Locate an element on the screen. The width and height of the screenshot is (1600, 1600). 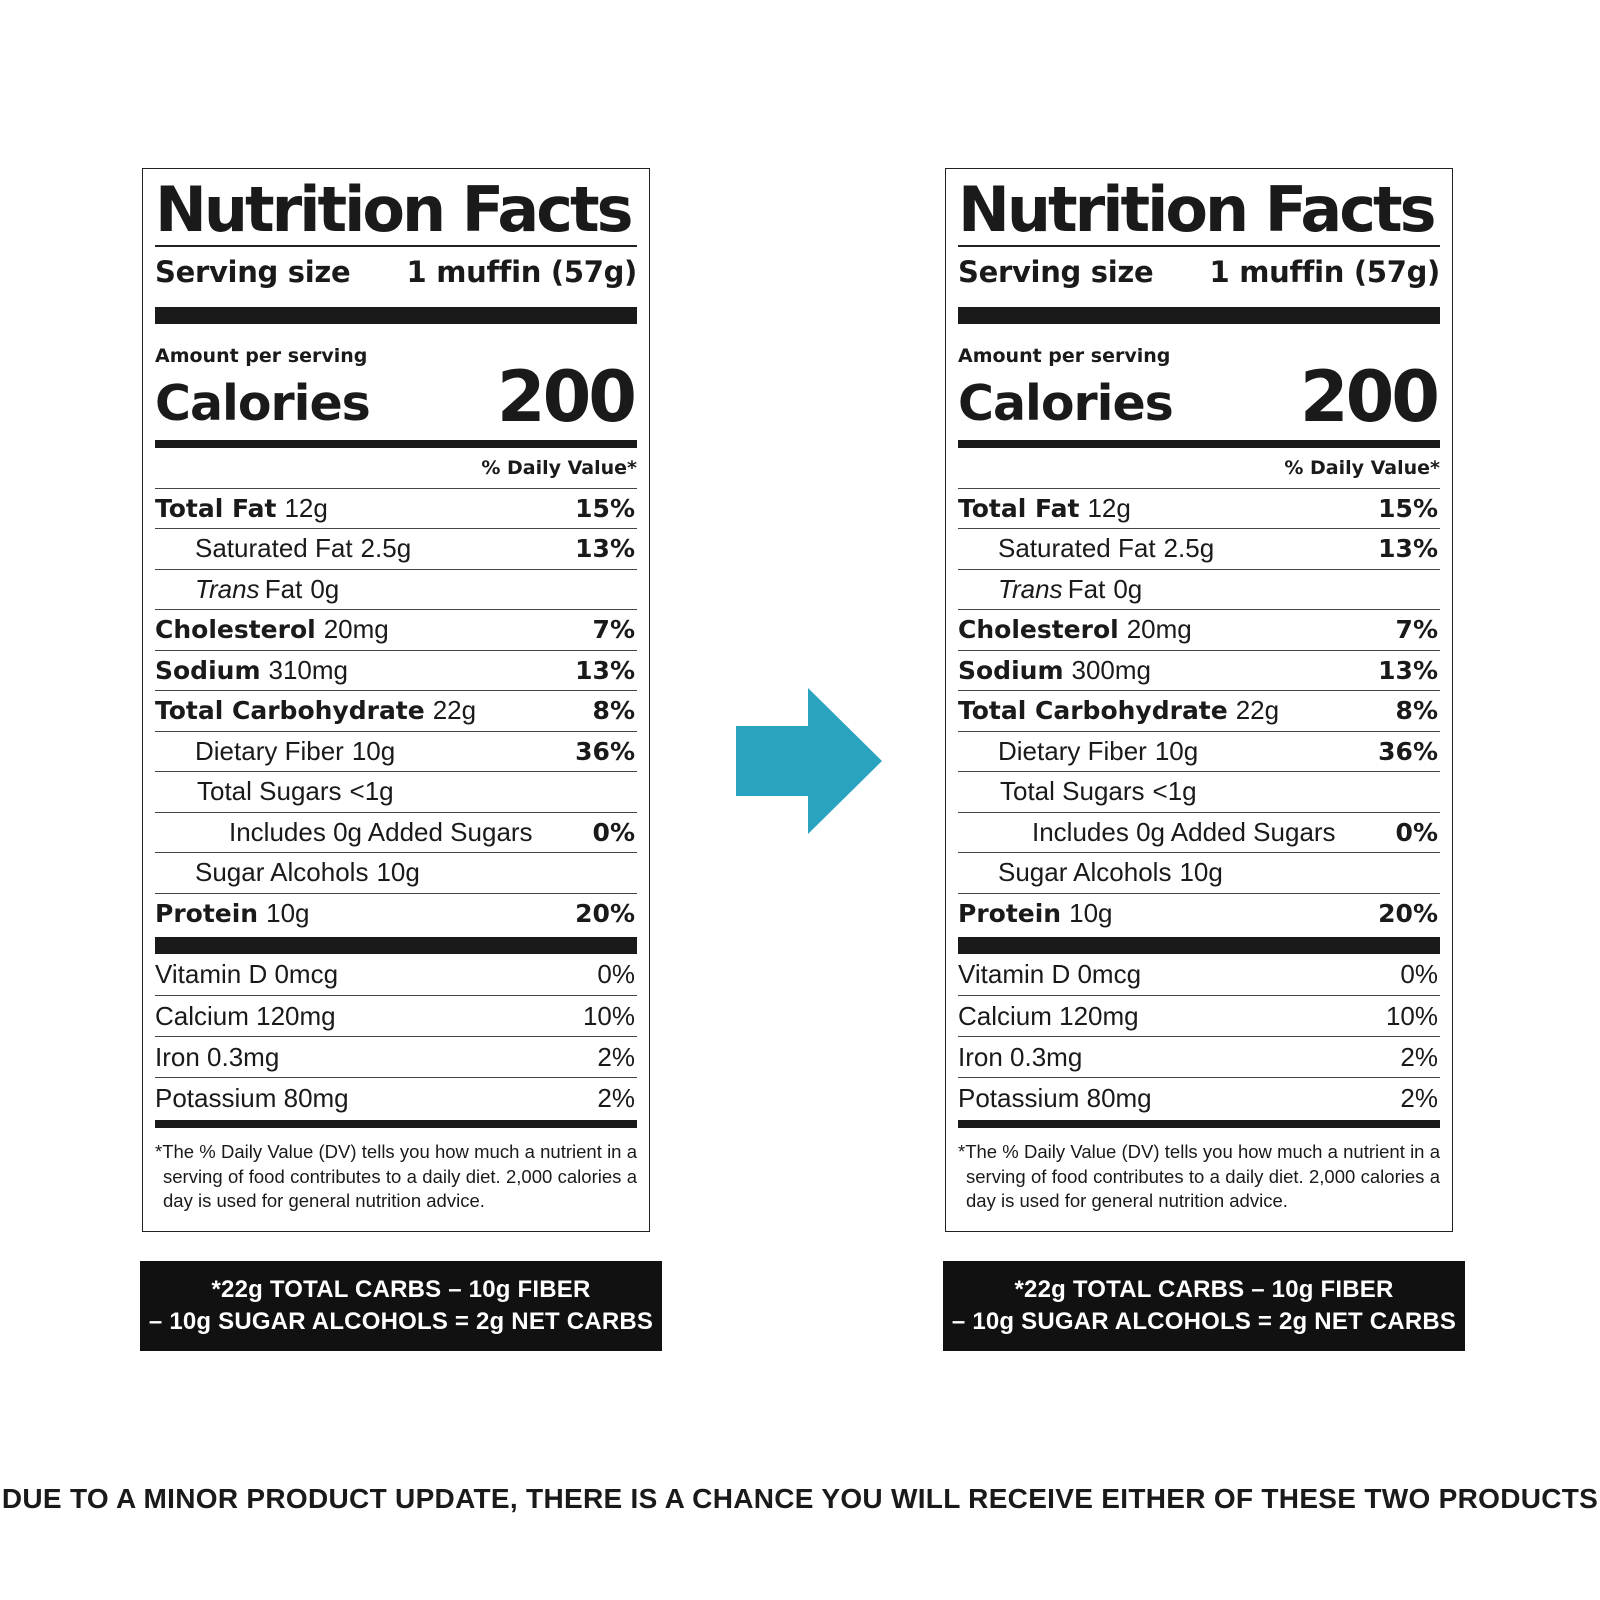
nutrient-name: Sodium is located at coordinates (208, 670).